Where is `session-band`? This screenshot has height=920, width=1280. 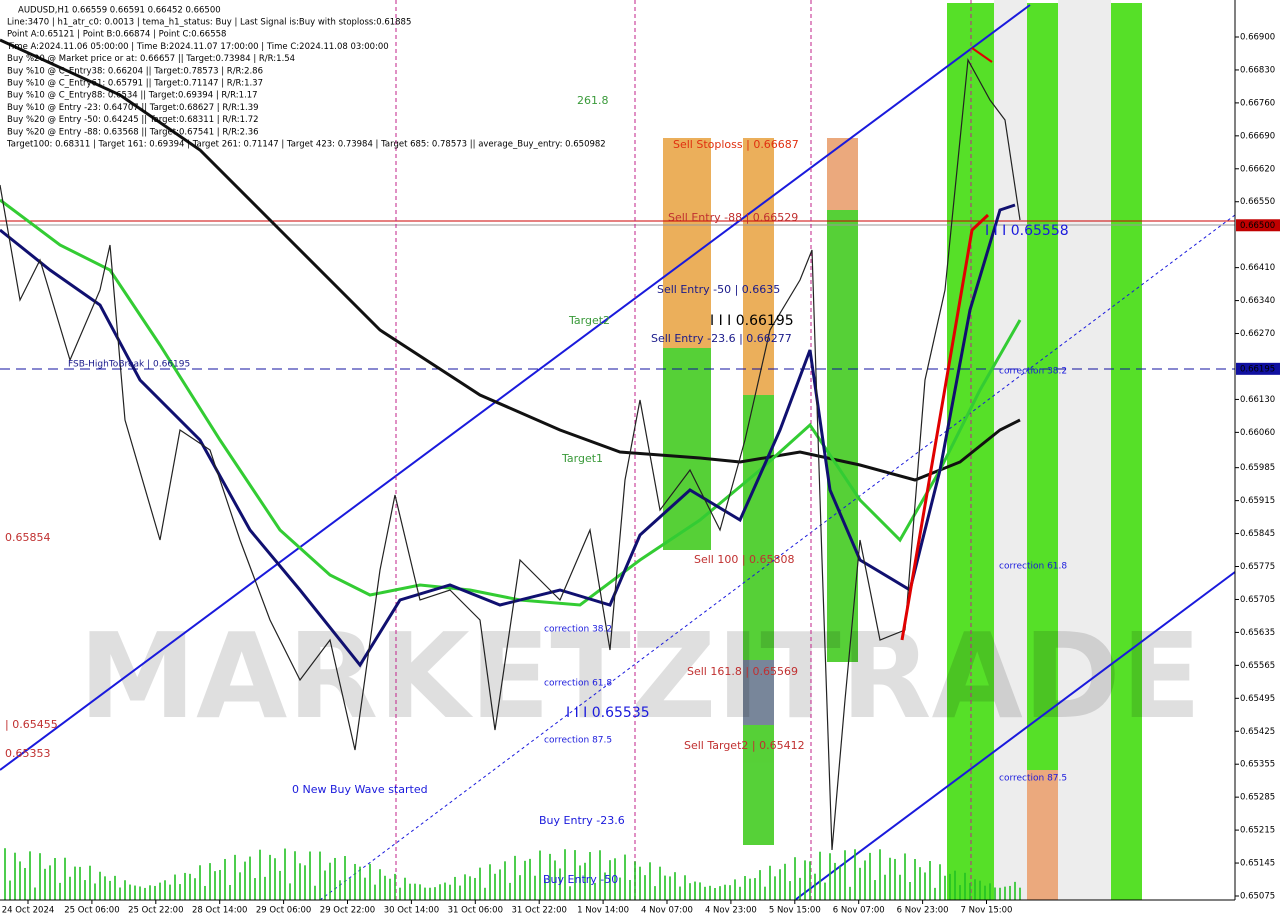
session-band is located at coordinates (1084, 450).